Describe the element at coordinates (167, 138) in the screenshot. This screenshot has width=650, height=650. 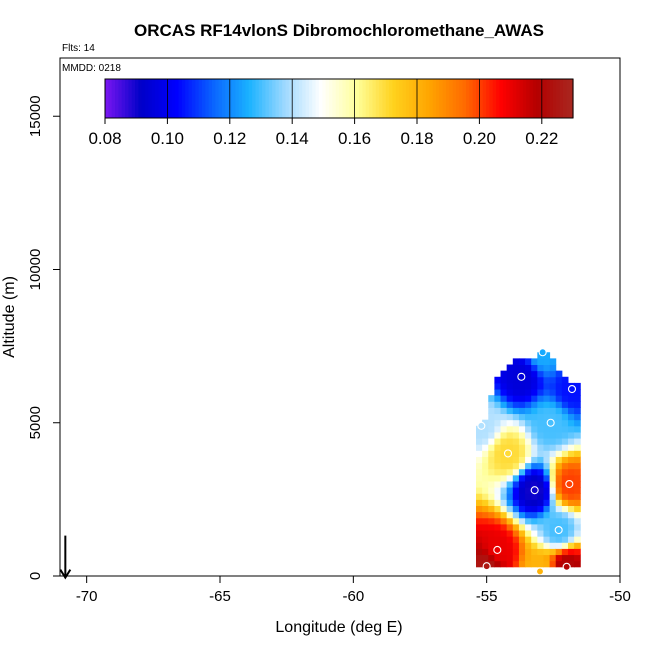
I see `colorbar-tick-label: 0.10` at that location.